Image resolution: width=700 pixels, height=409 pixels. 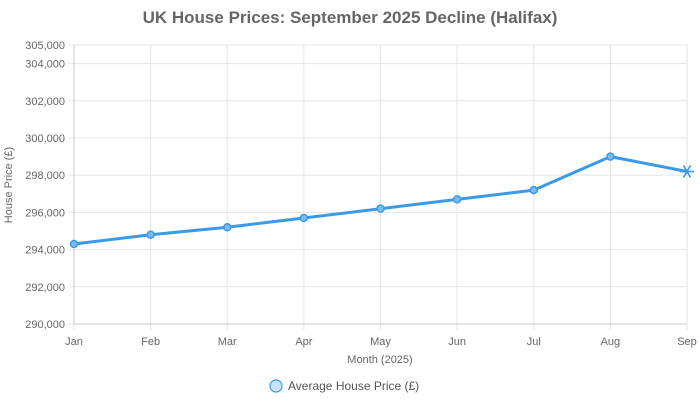 What do you see at coordinates (45, 288) in the screenshot?
I see `y-tick-label: 292,000` at bounding box center [45, 288].